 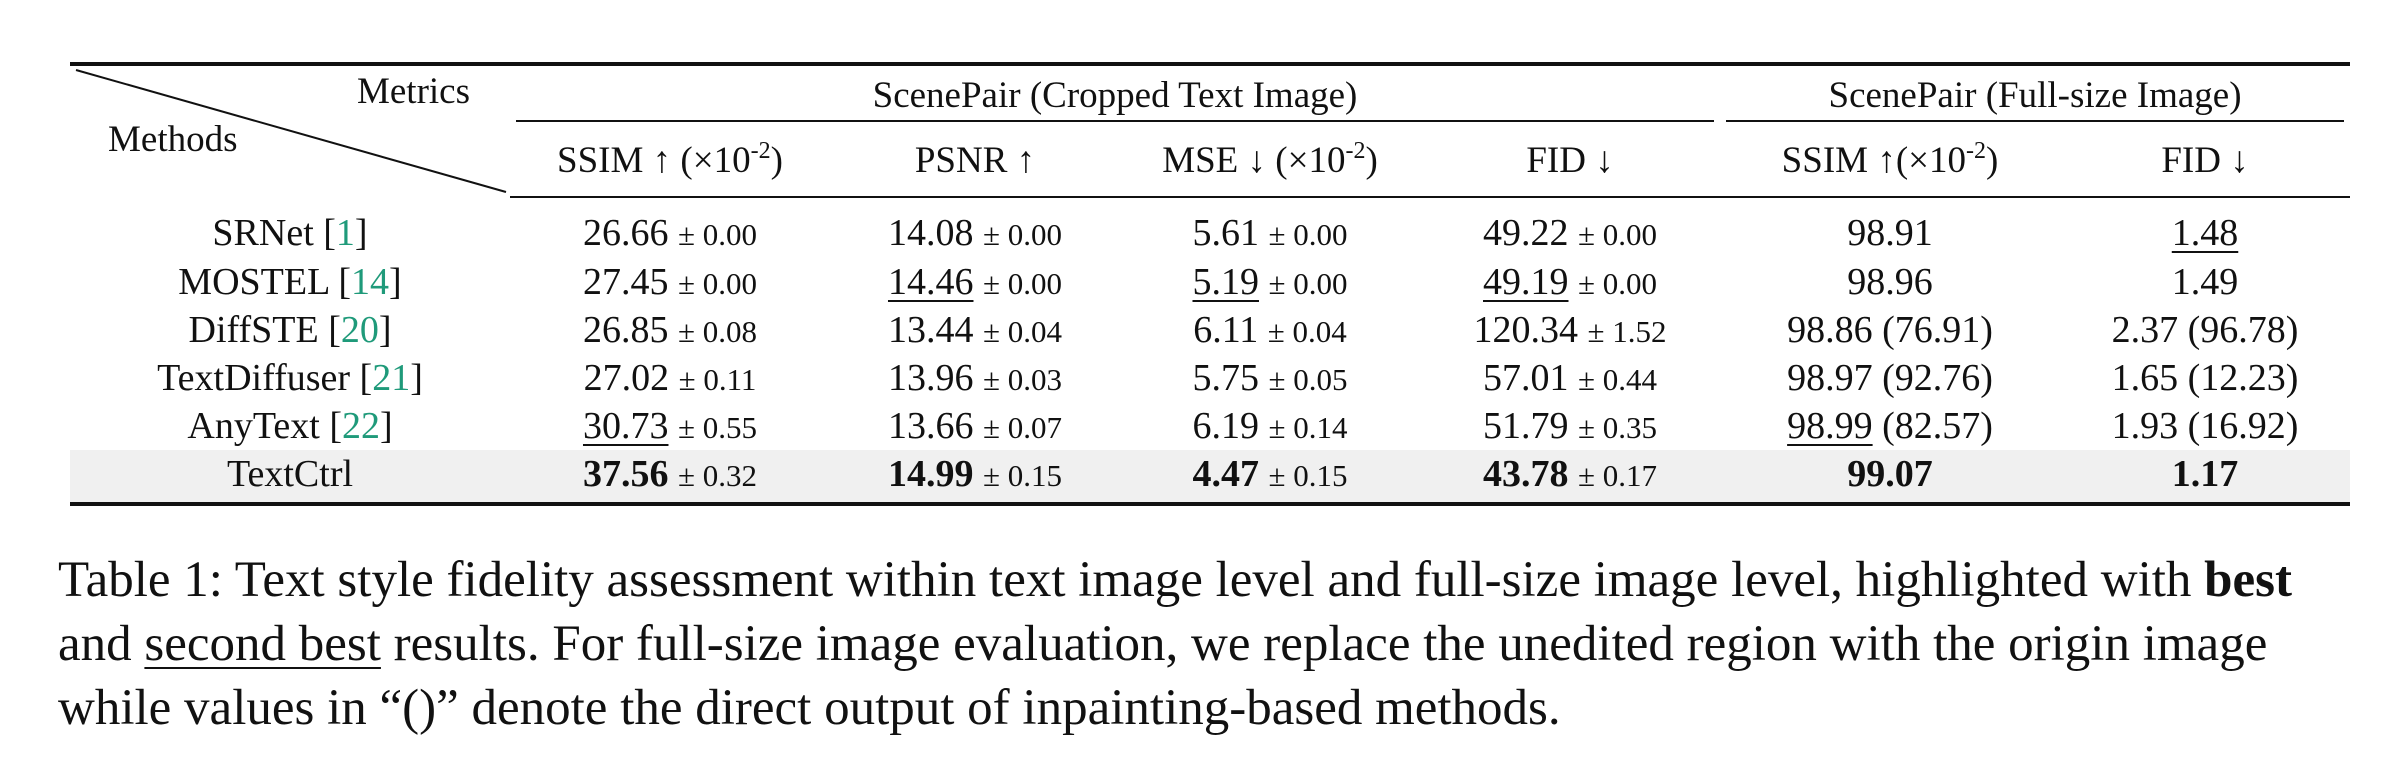 What do you see at coordinates (1627, 331) in the screenshot?
I see `metric-std: ± 1.52` at bounding box center [1627, 331].